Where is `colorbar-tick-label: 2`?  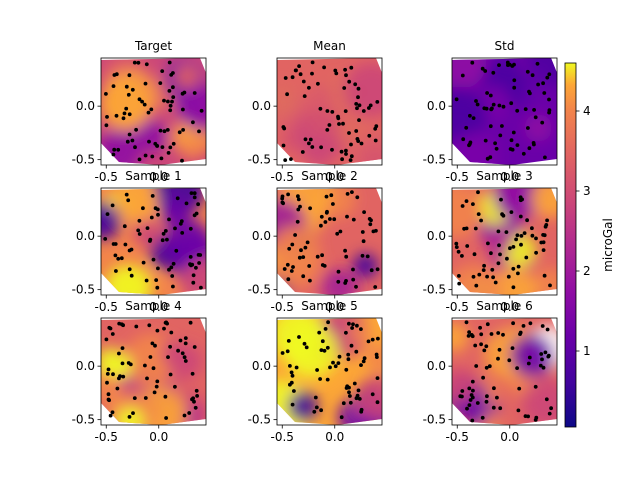 colorbar-tick-label: 2 is located at coordinates (587, 271).